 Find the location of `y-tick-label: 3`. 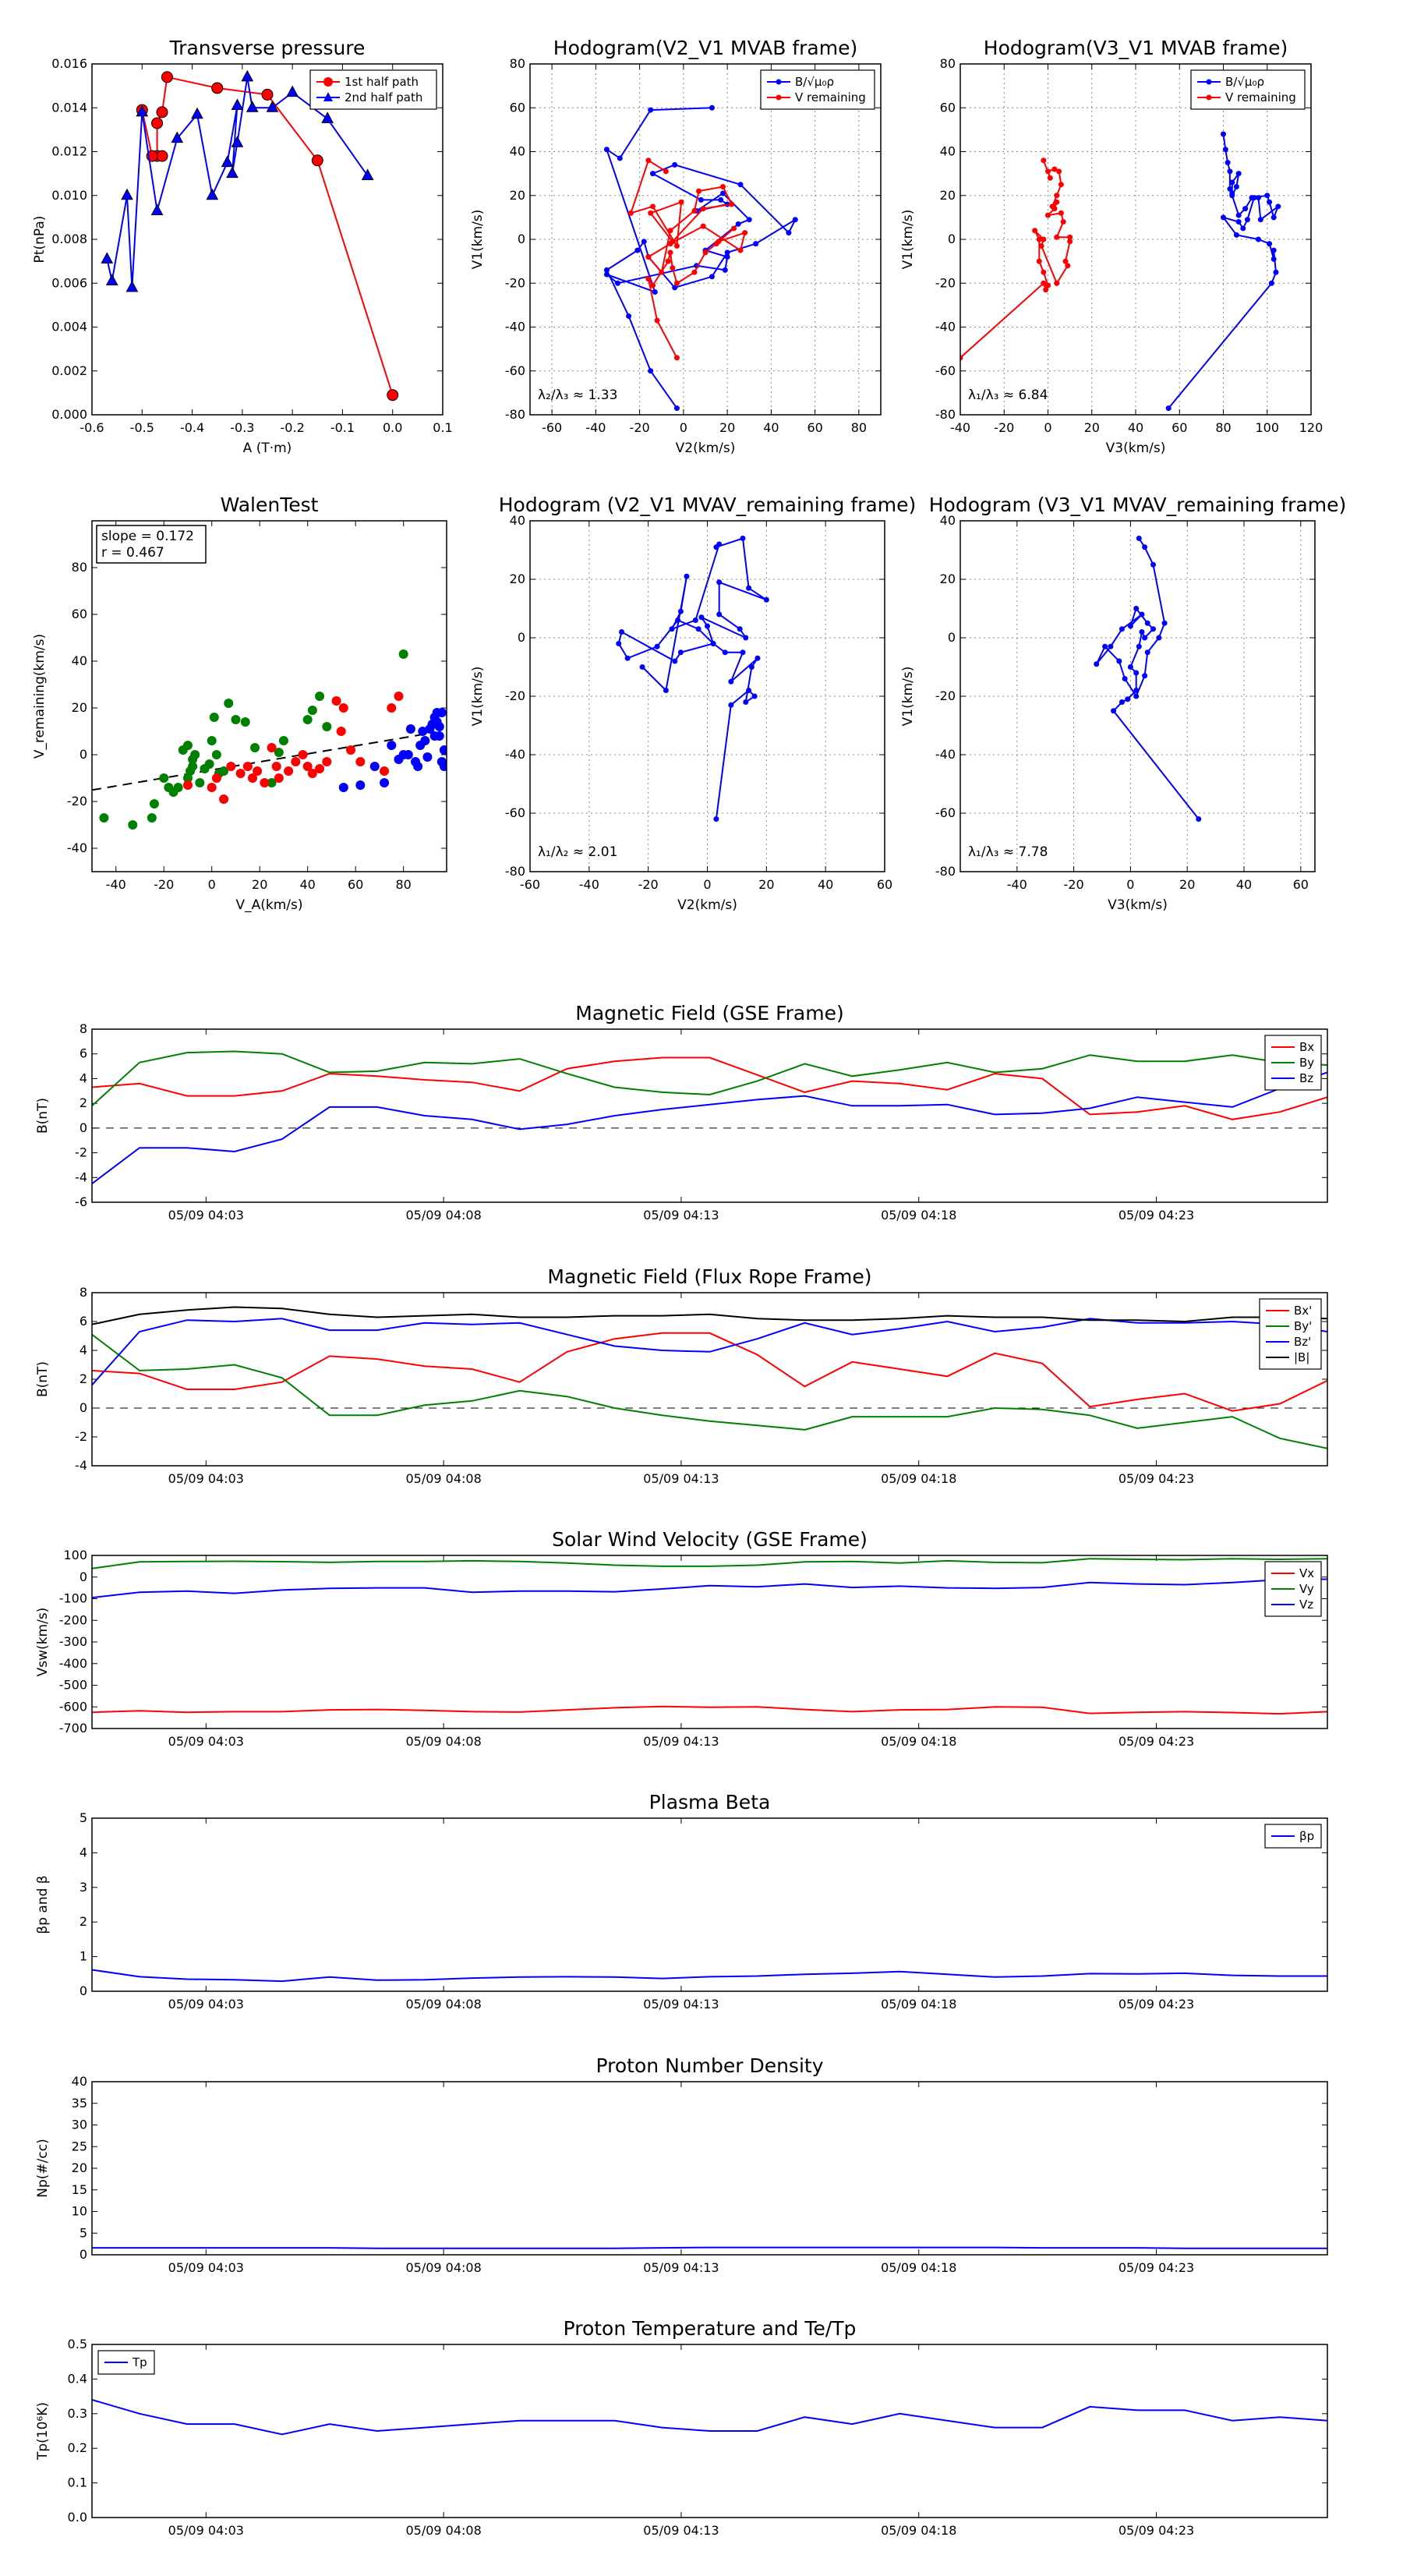

y-tick-label: 3 is located at coordinates (83, 1887).